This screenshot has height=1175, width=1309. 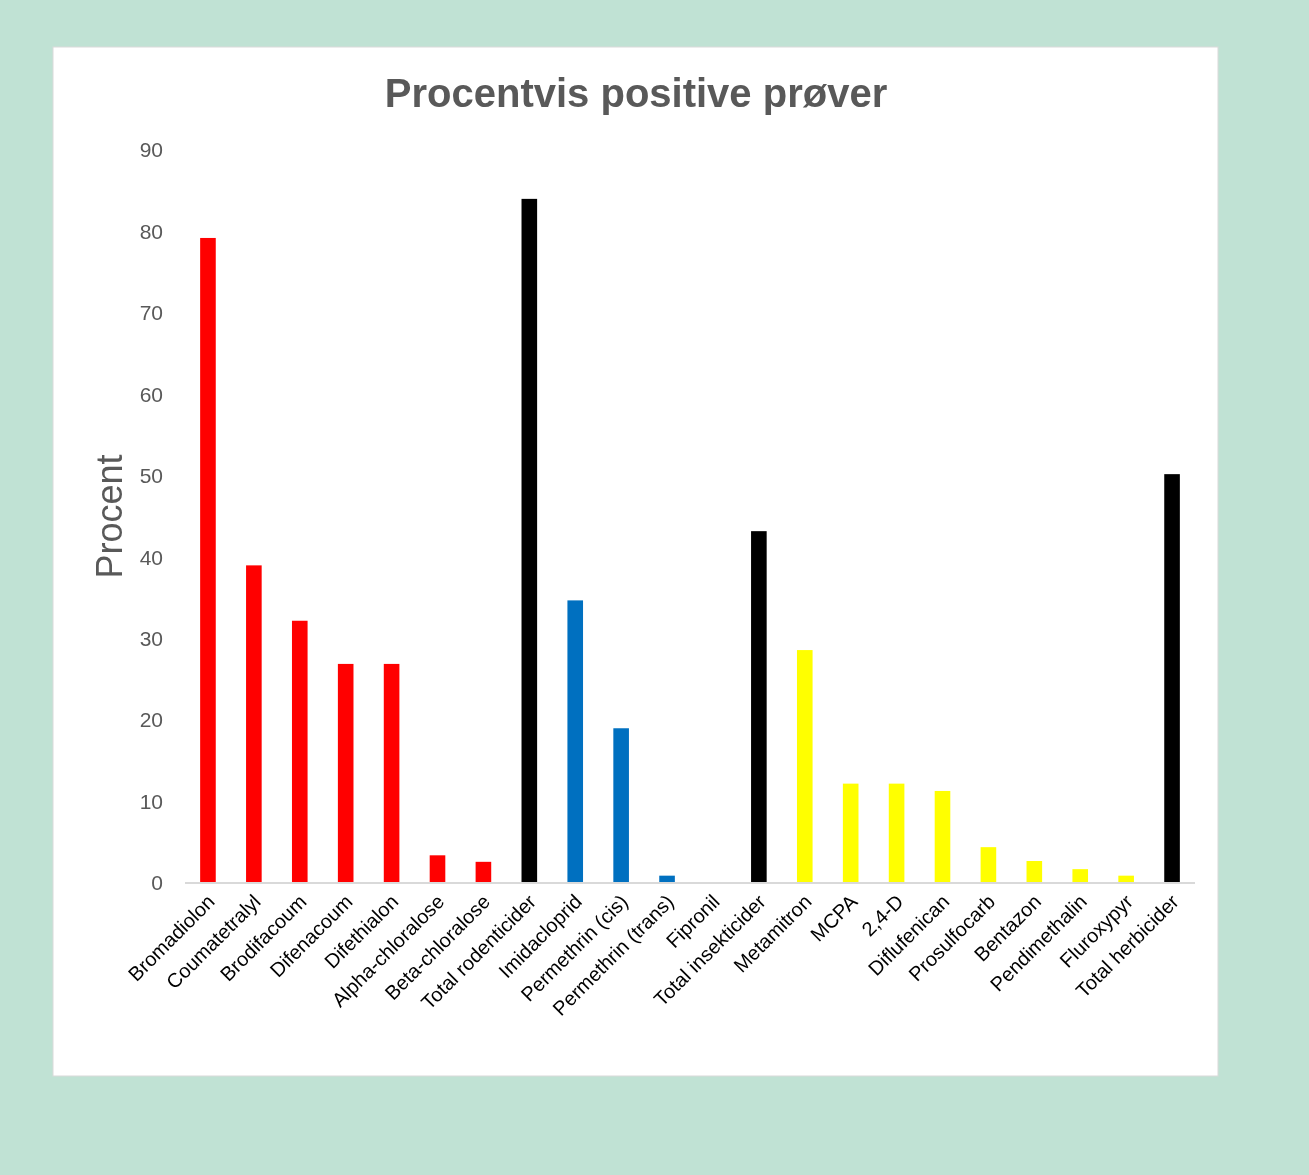 I want to click on y-tick-label: 30, so click(x=151, y=639).